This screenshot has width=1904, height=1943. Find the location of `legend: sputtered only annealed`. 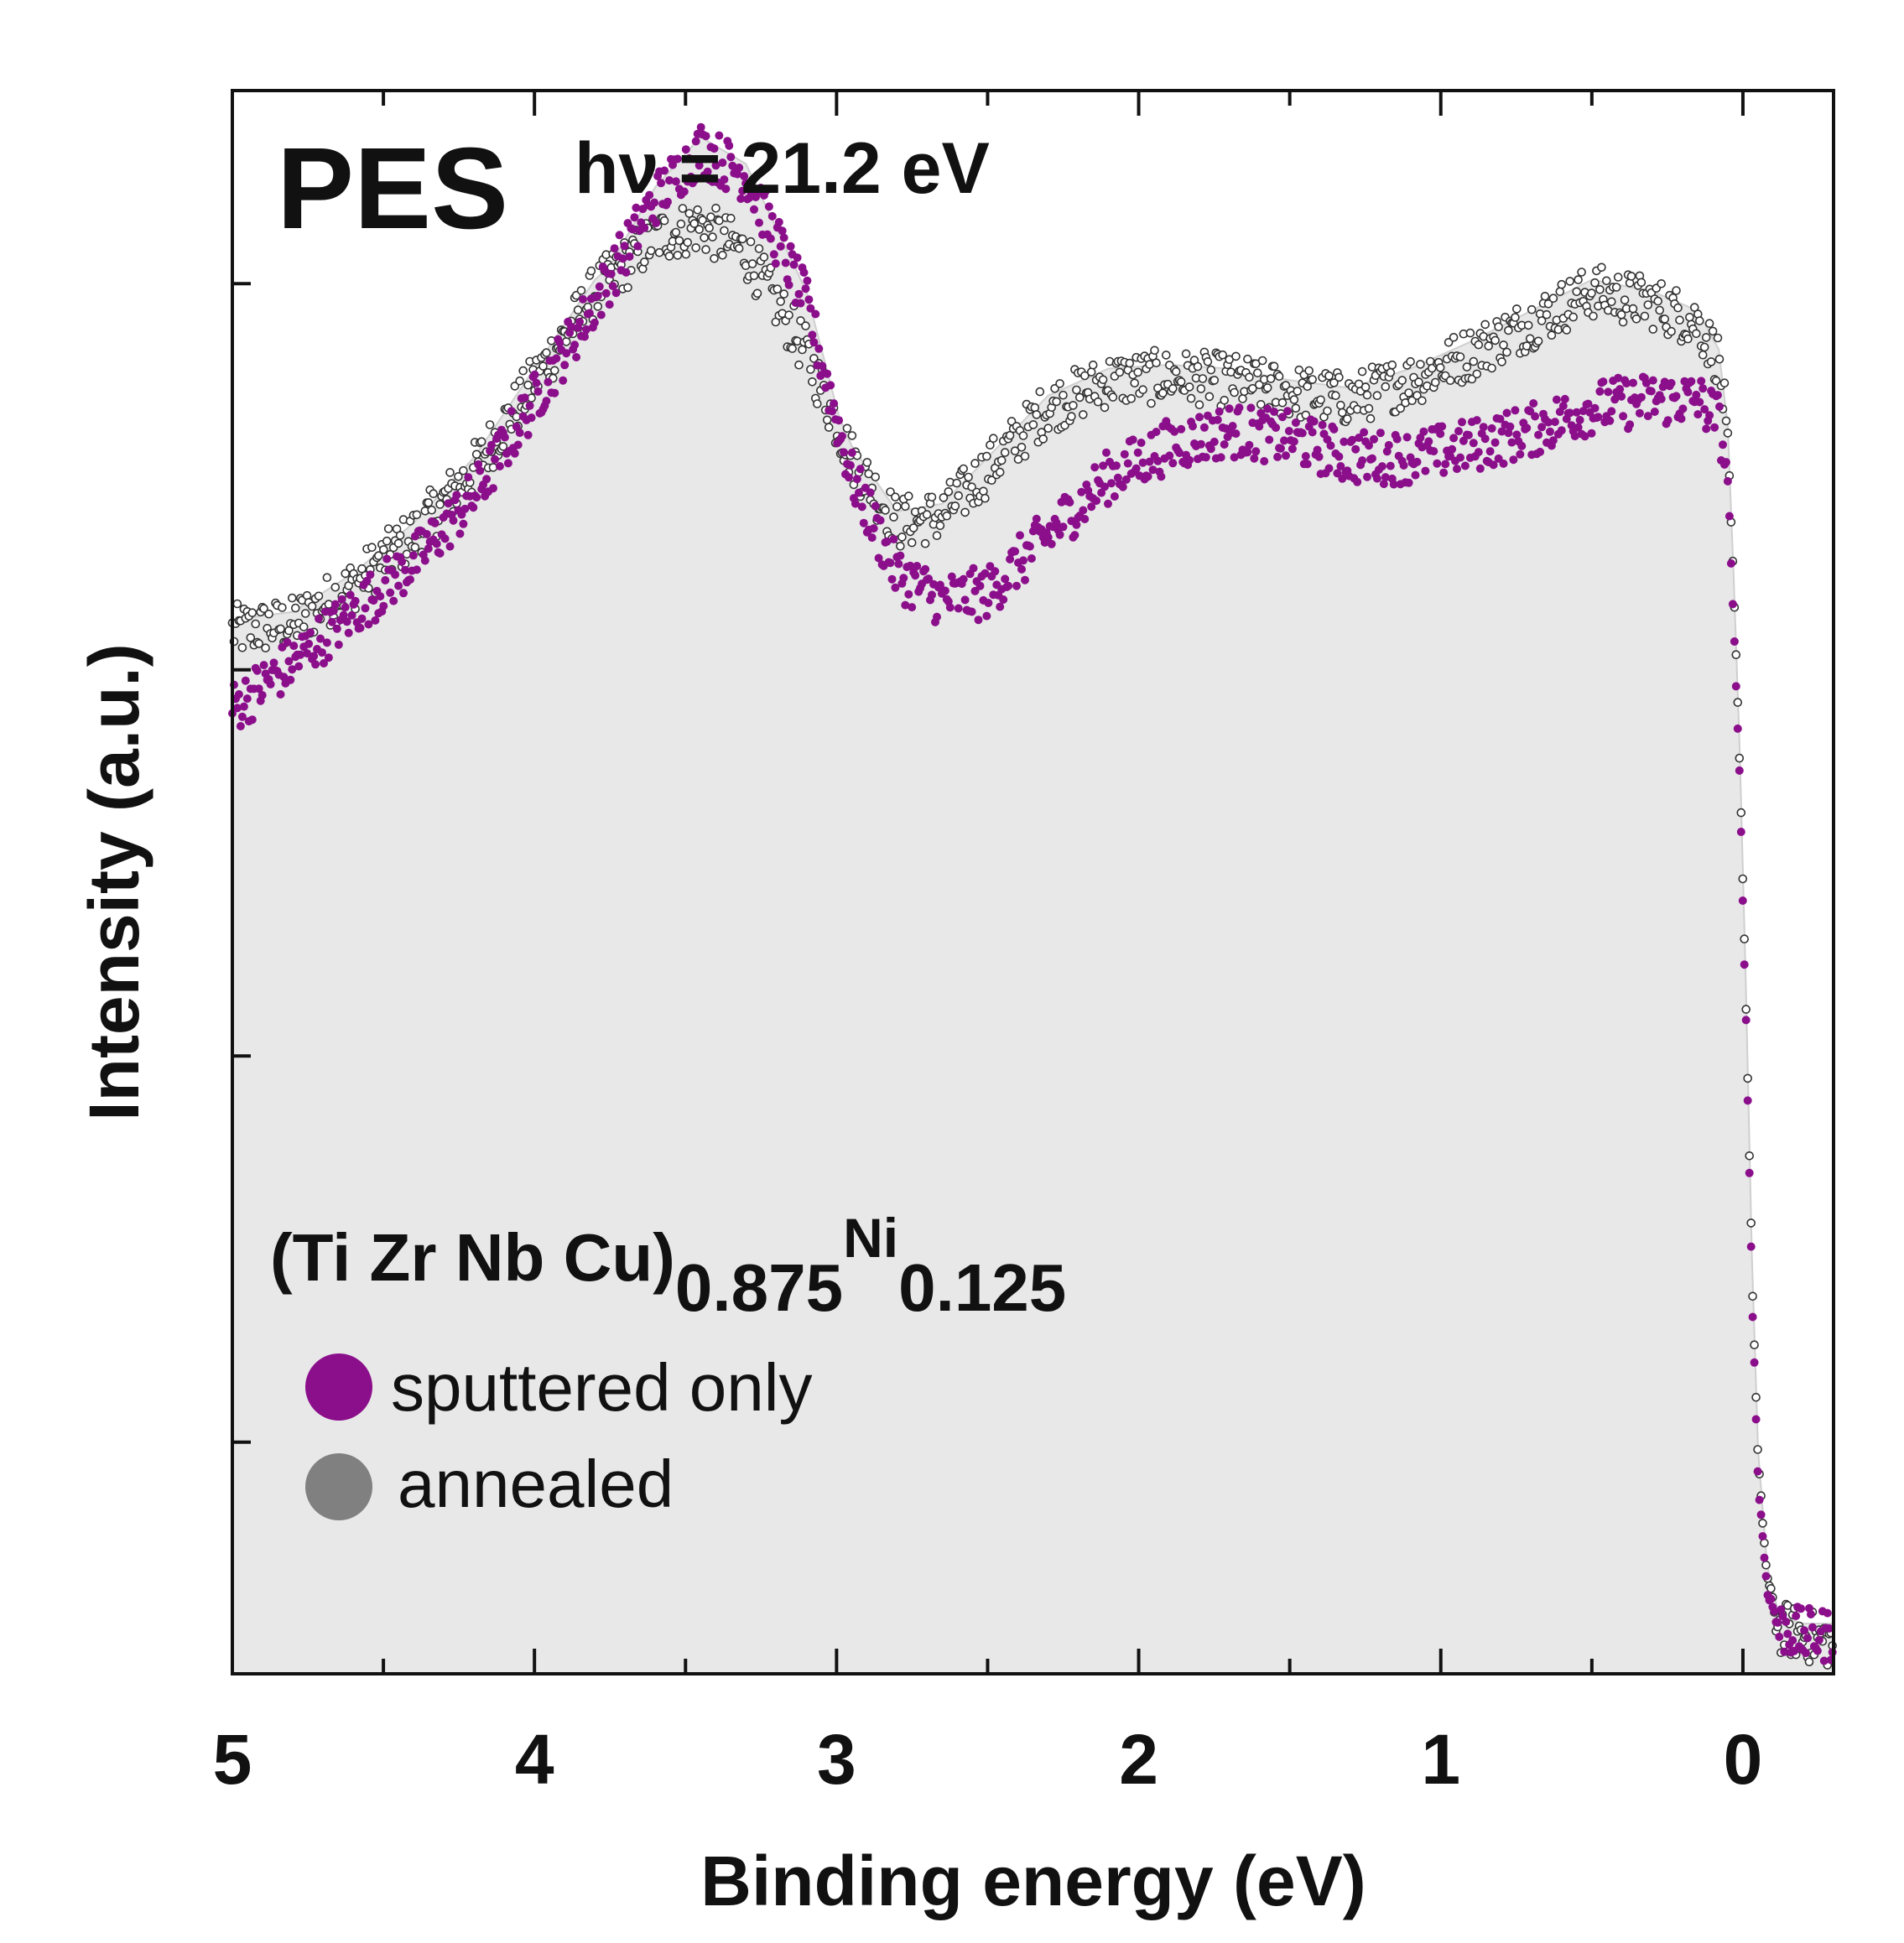

legend: sputtered only annealed is located at coordinates (559, 1435).